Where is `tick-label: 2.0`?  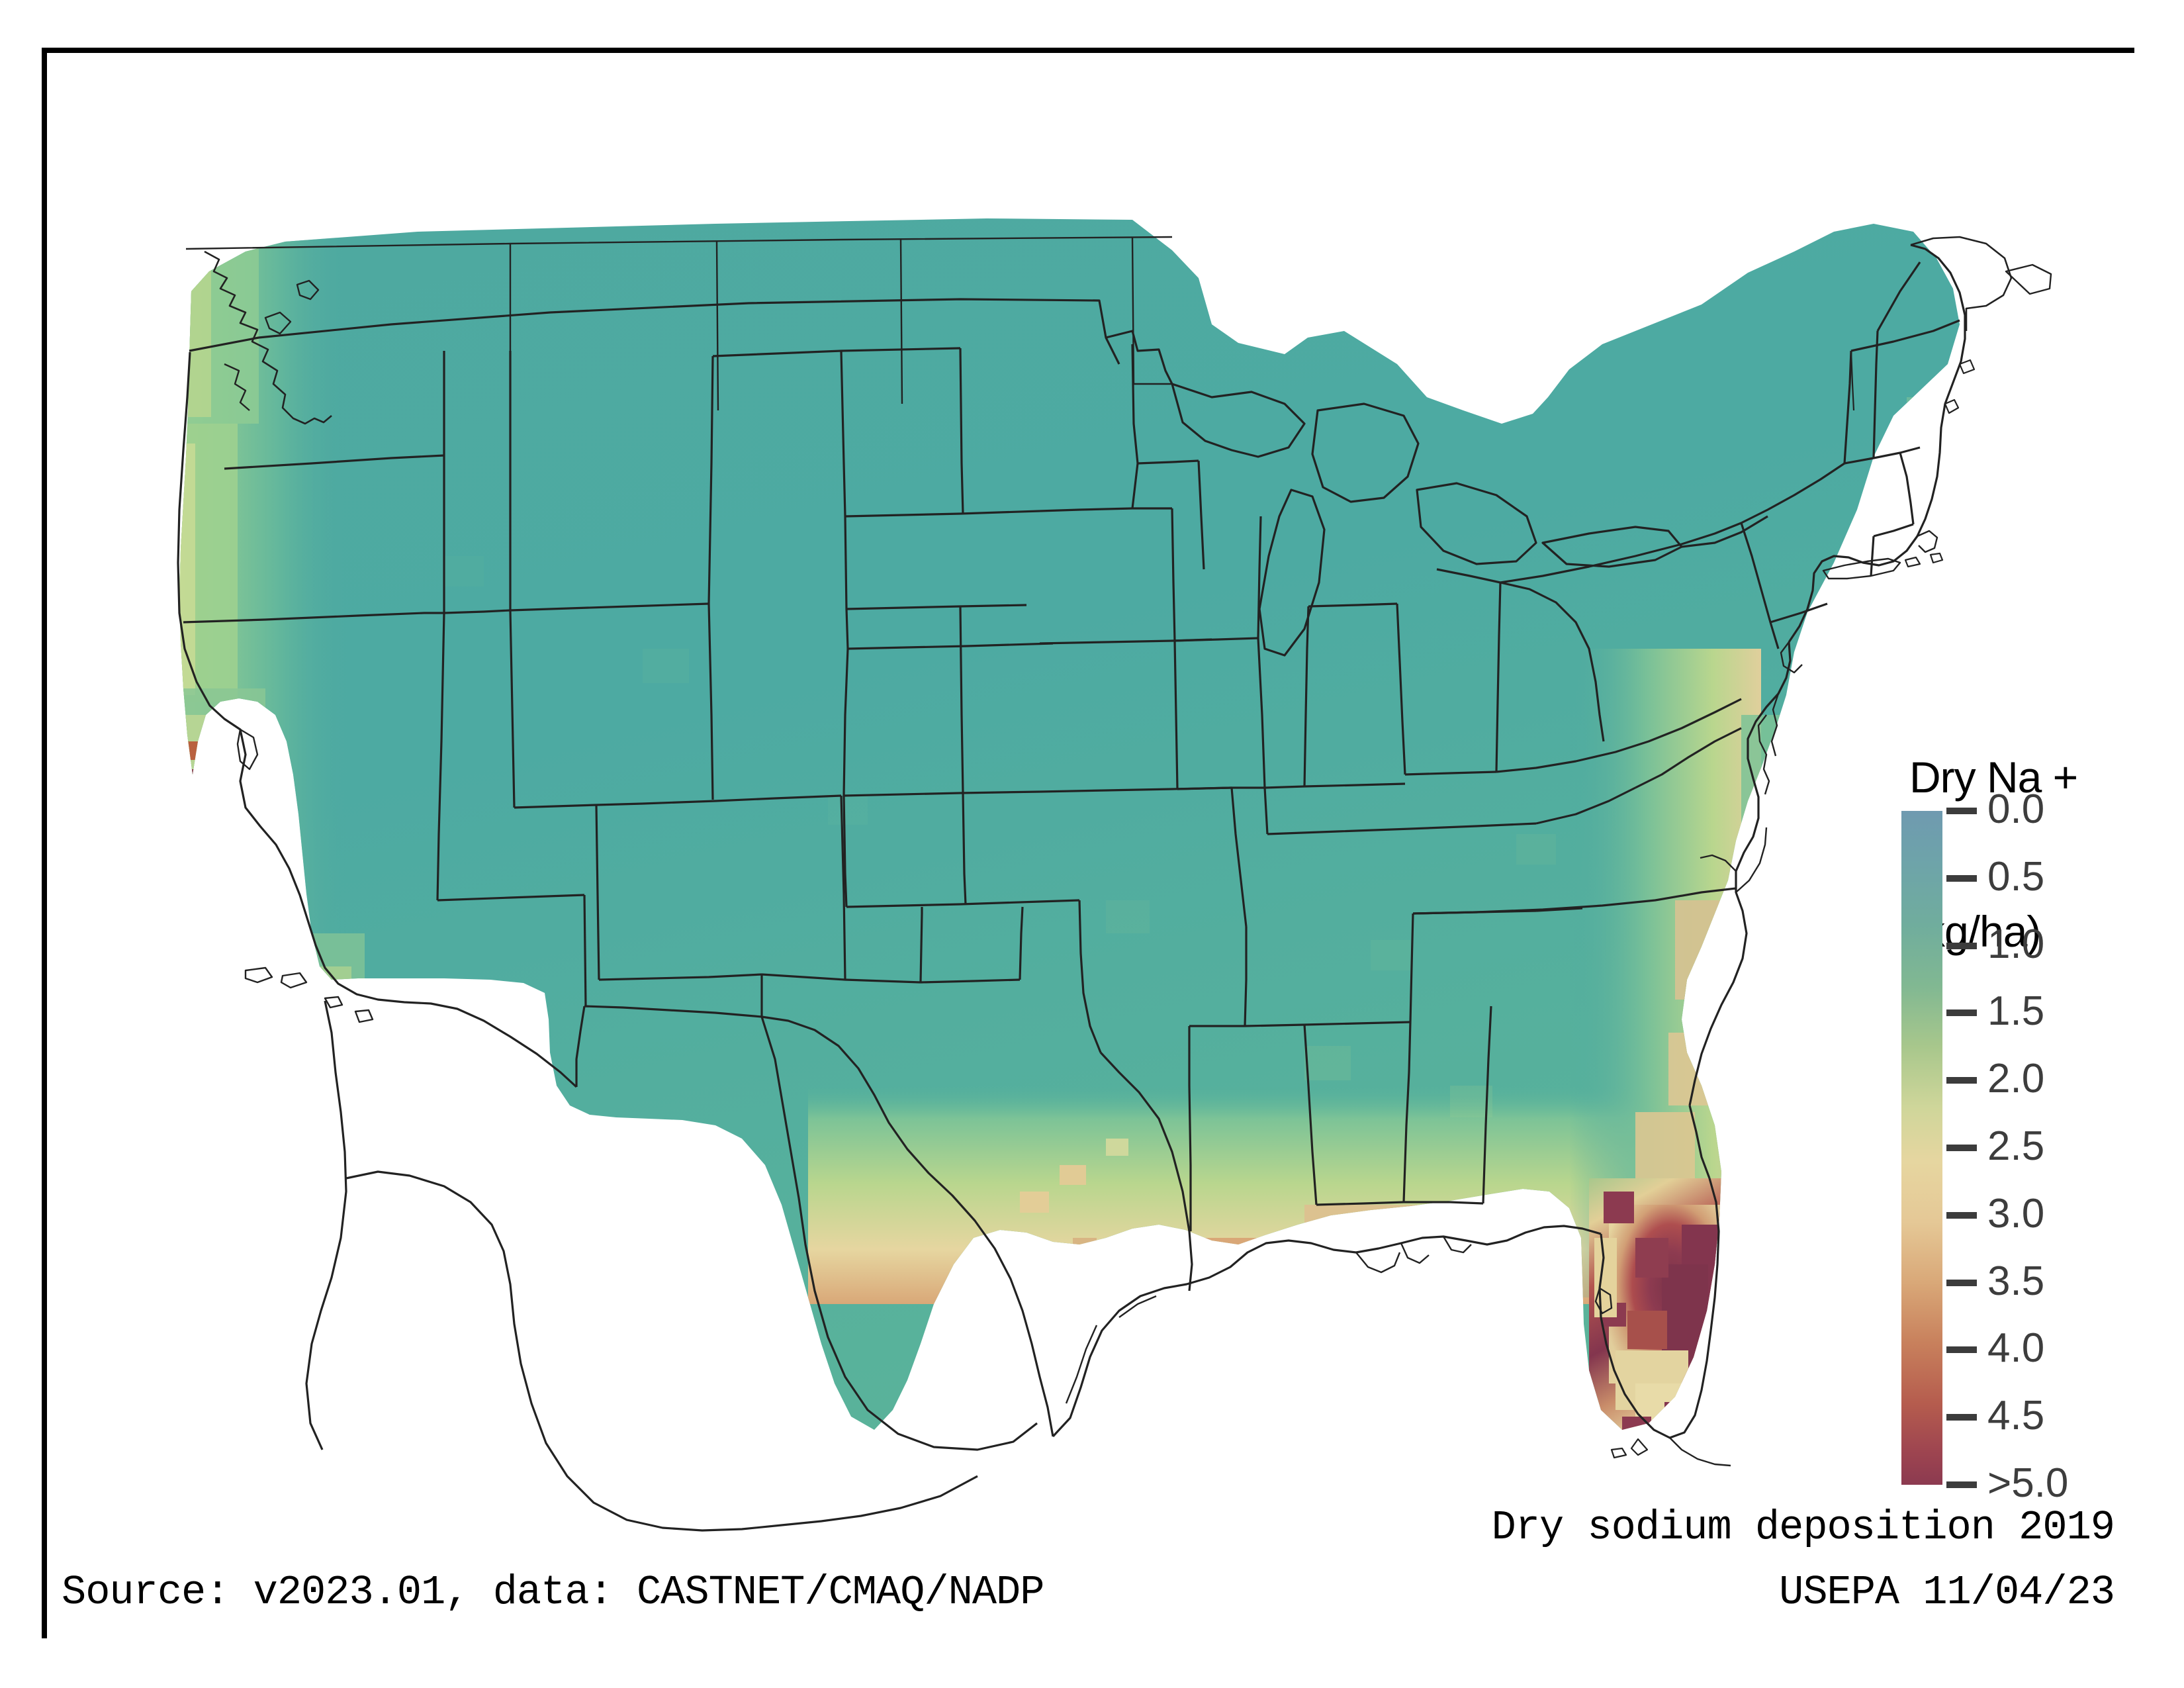
tick-label: 2.0 is located at coordinates (2016, 1079).